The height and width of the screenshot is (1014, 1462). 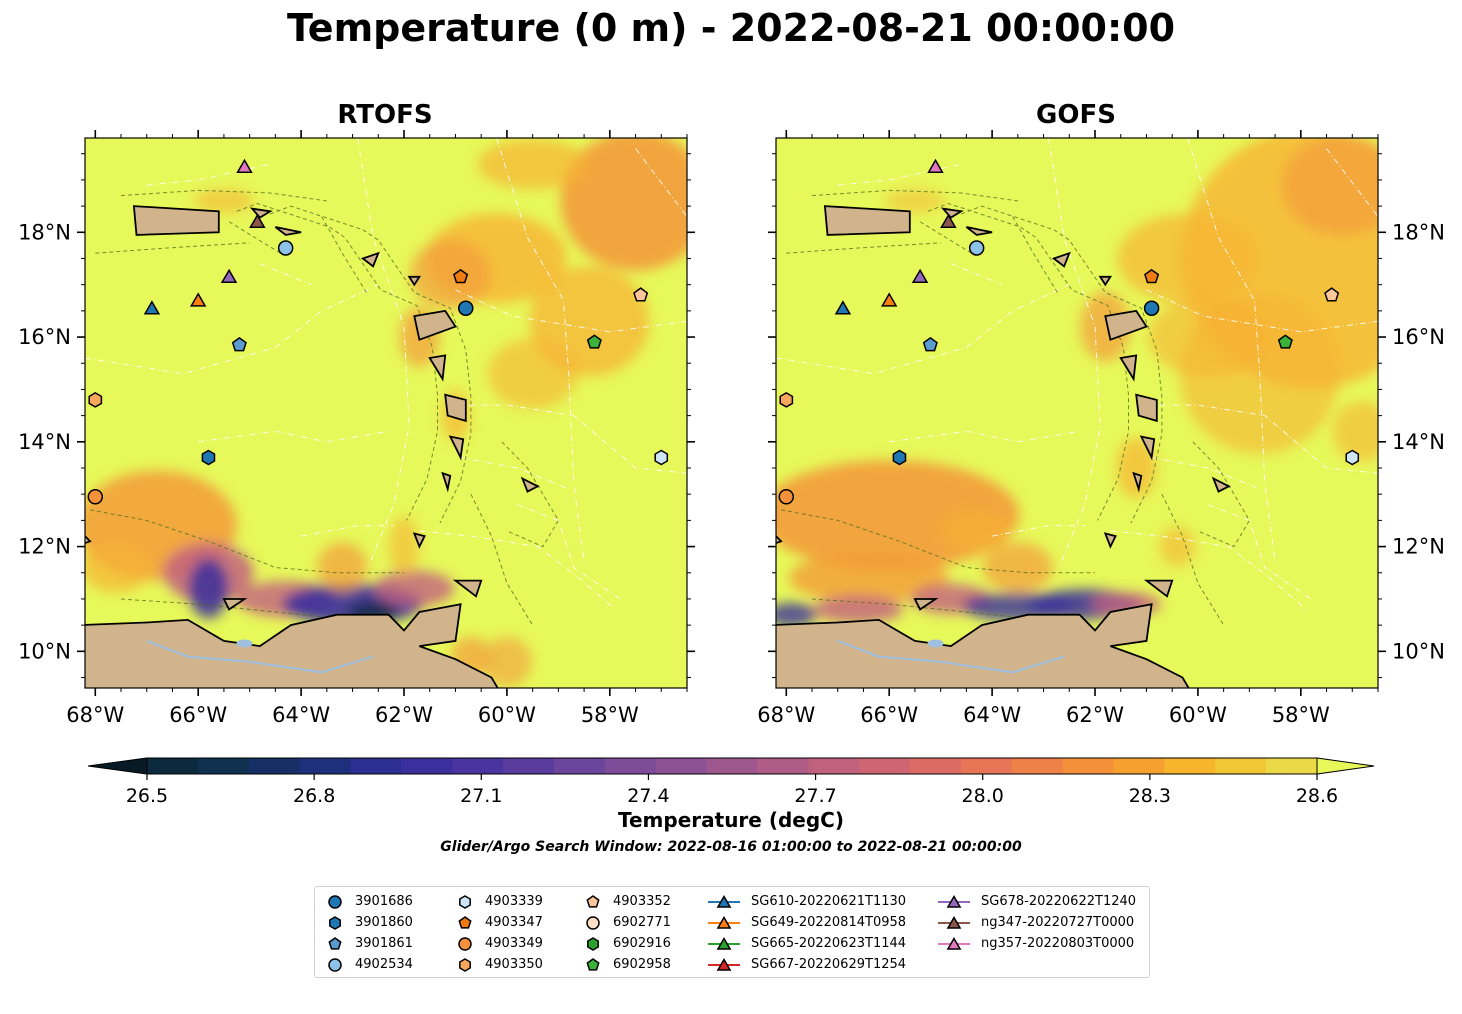 I want to click on legend-label: 3901686, so click(x=384, y=901).